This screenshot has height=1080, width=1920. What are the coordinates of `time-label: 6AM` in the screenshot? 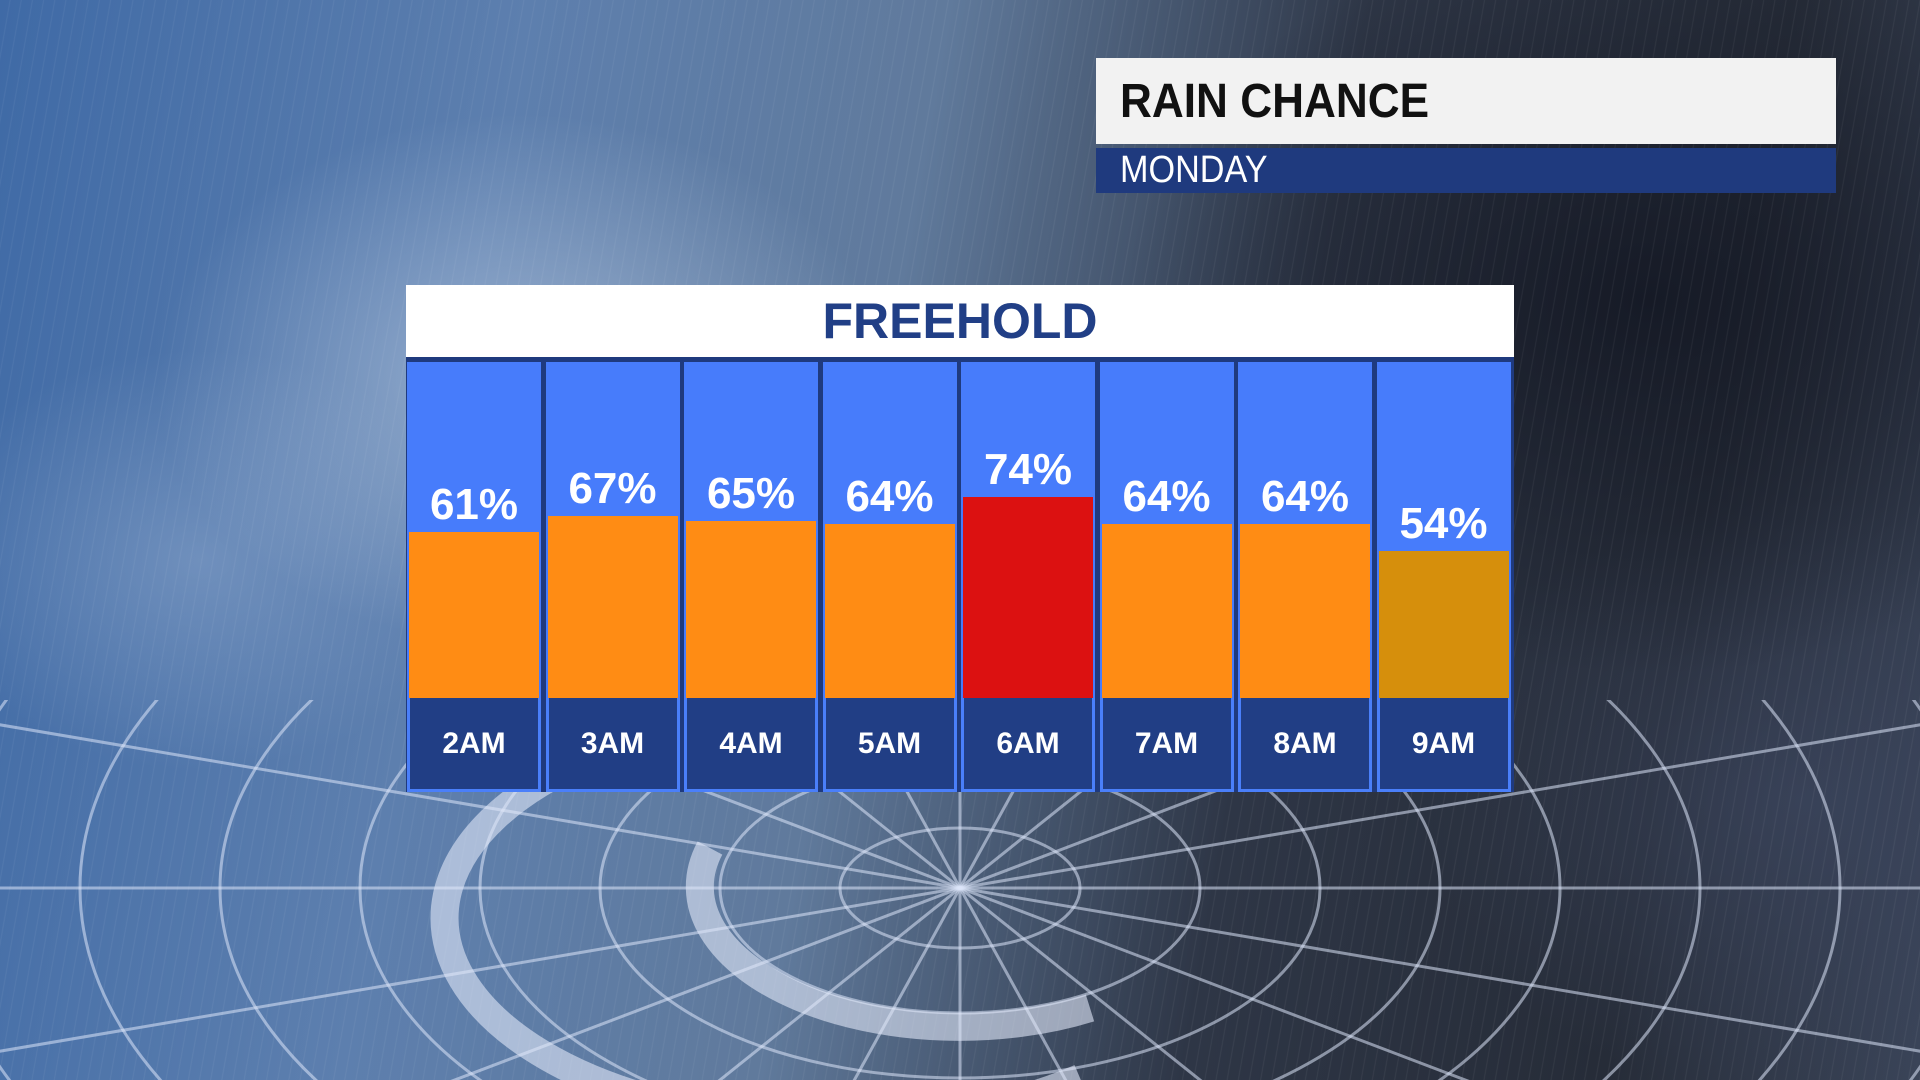 It's located at (1028, 745).